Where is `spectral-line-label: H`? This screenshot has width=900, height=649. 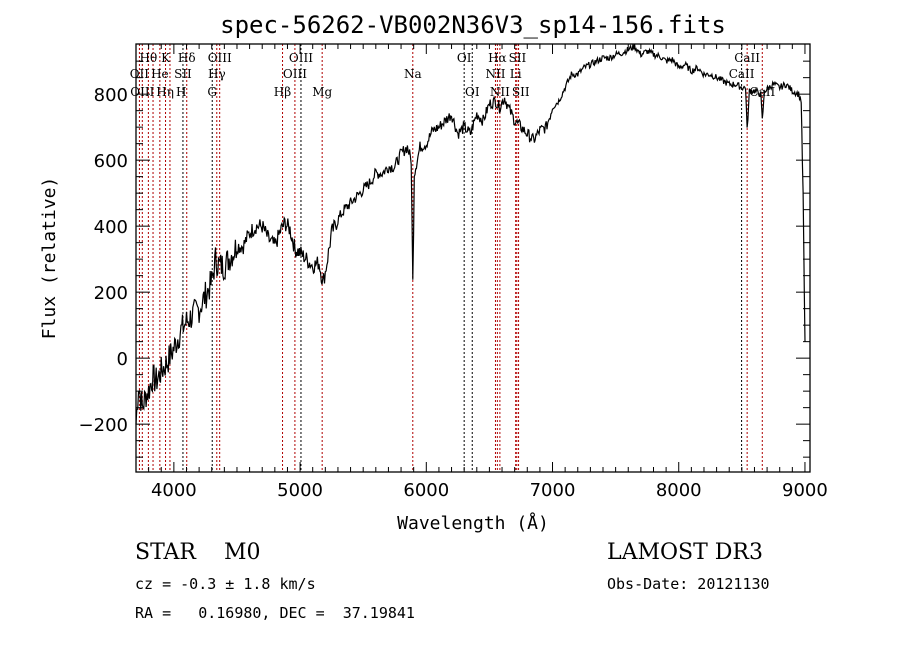
spectral-line-label: H is located at coordinates (181, 92).